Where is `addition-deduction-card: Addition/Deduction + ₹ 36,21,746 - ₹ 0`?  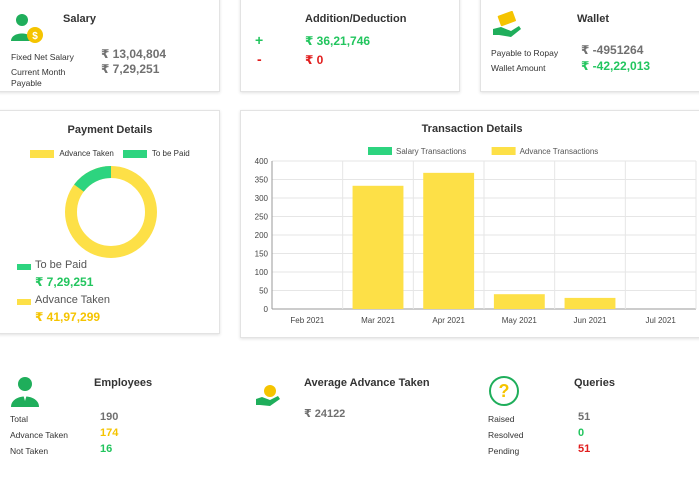
addition-deduction-card: Addition/Deduction + ₹ 36,21,746 - ₹ 0 is located at coordinates (350, 46).